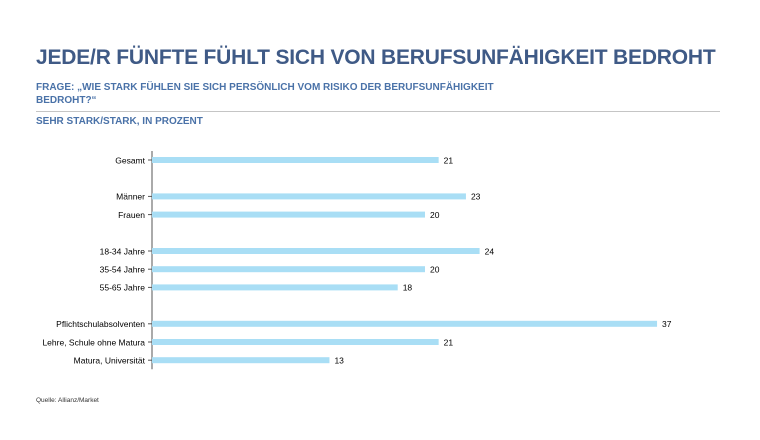  I want to click on value-label: 18, so click(408, 288).